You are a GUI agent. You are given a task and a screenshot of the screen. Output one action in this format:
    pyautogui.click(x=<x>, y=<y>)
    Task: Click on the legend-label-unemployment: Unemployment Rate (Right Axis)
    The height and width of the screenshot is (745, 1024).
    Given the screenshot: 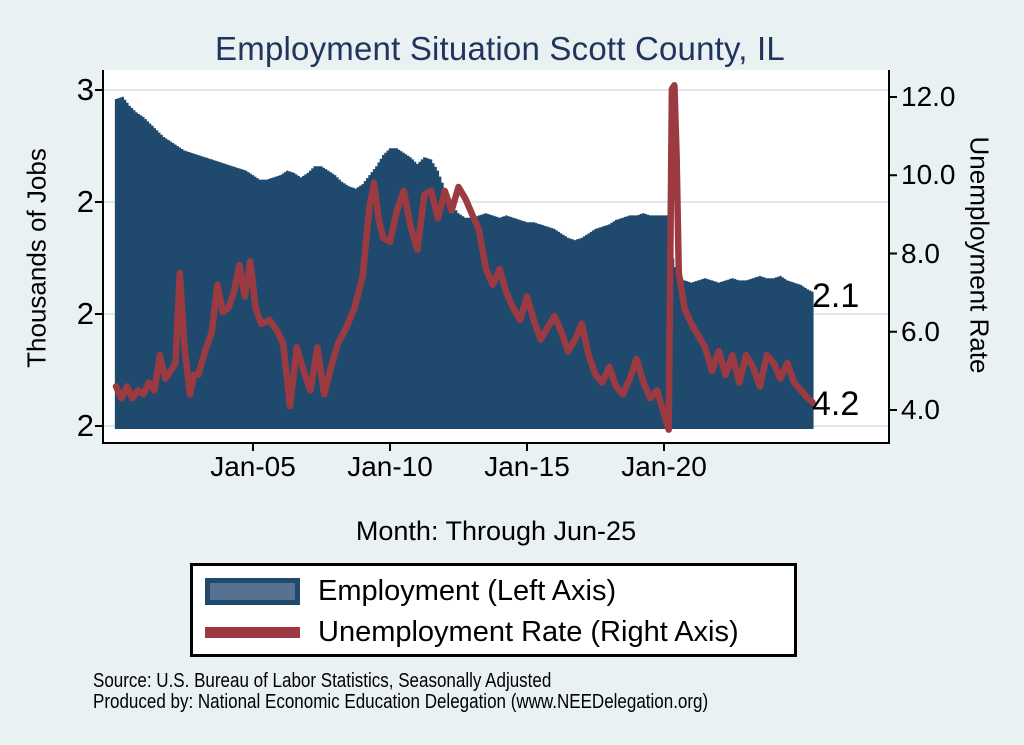 What is the action you would take?
    pyautogui.click(x=528, y=632)
    